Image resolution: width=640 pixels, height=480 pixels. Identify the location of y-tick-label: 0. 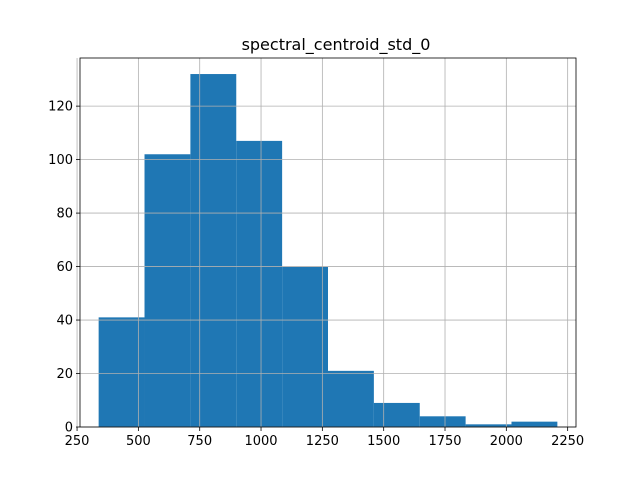
(69, 428).